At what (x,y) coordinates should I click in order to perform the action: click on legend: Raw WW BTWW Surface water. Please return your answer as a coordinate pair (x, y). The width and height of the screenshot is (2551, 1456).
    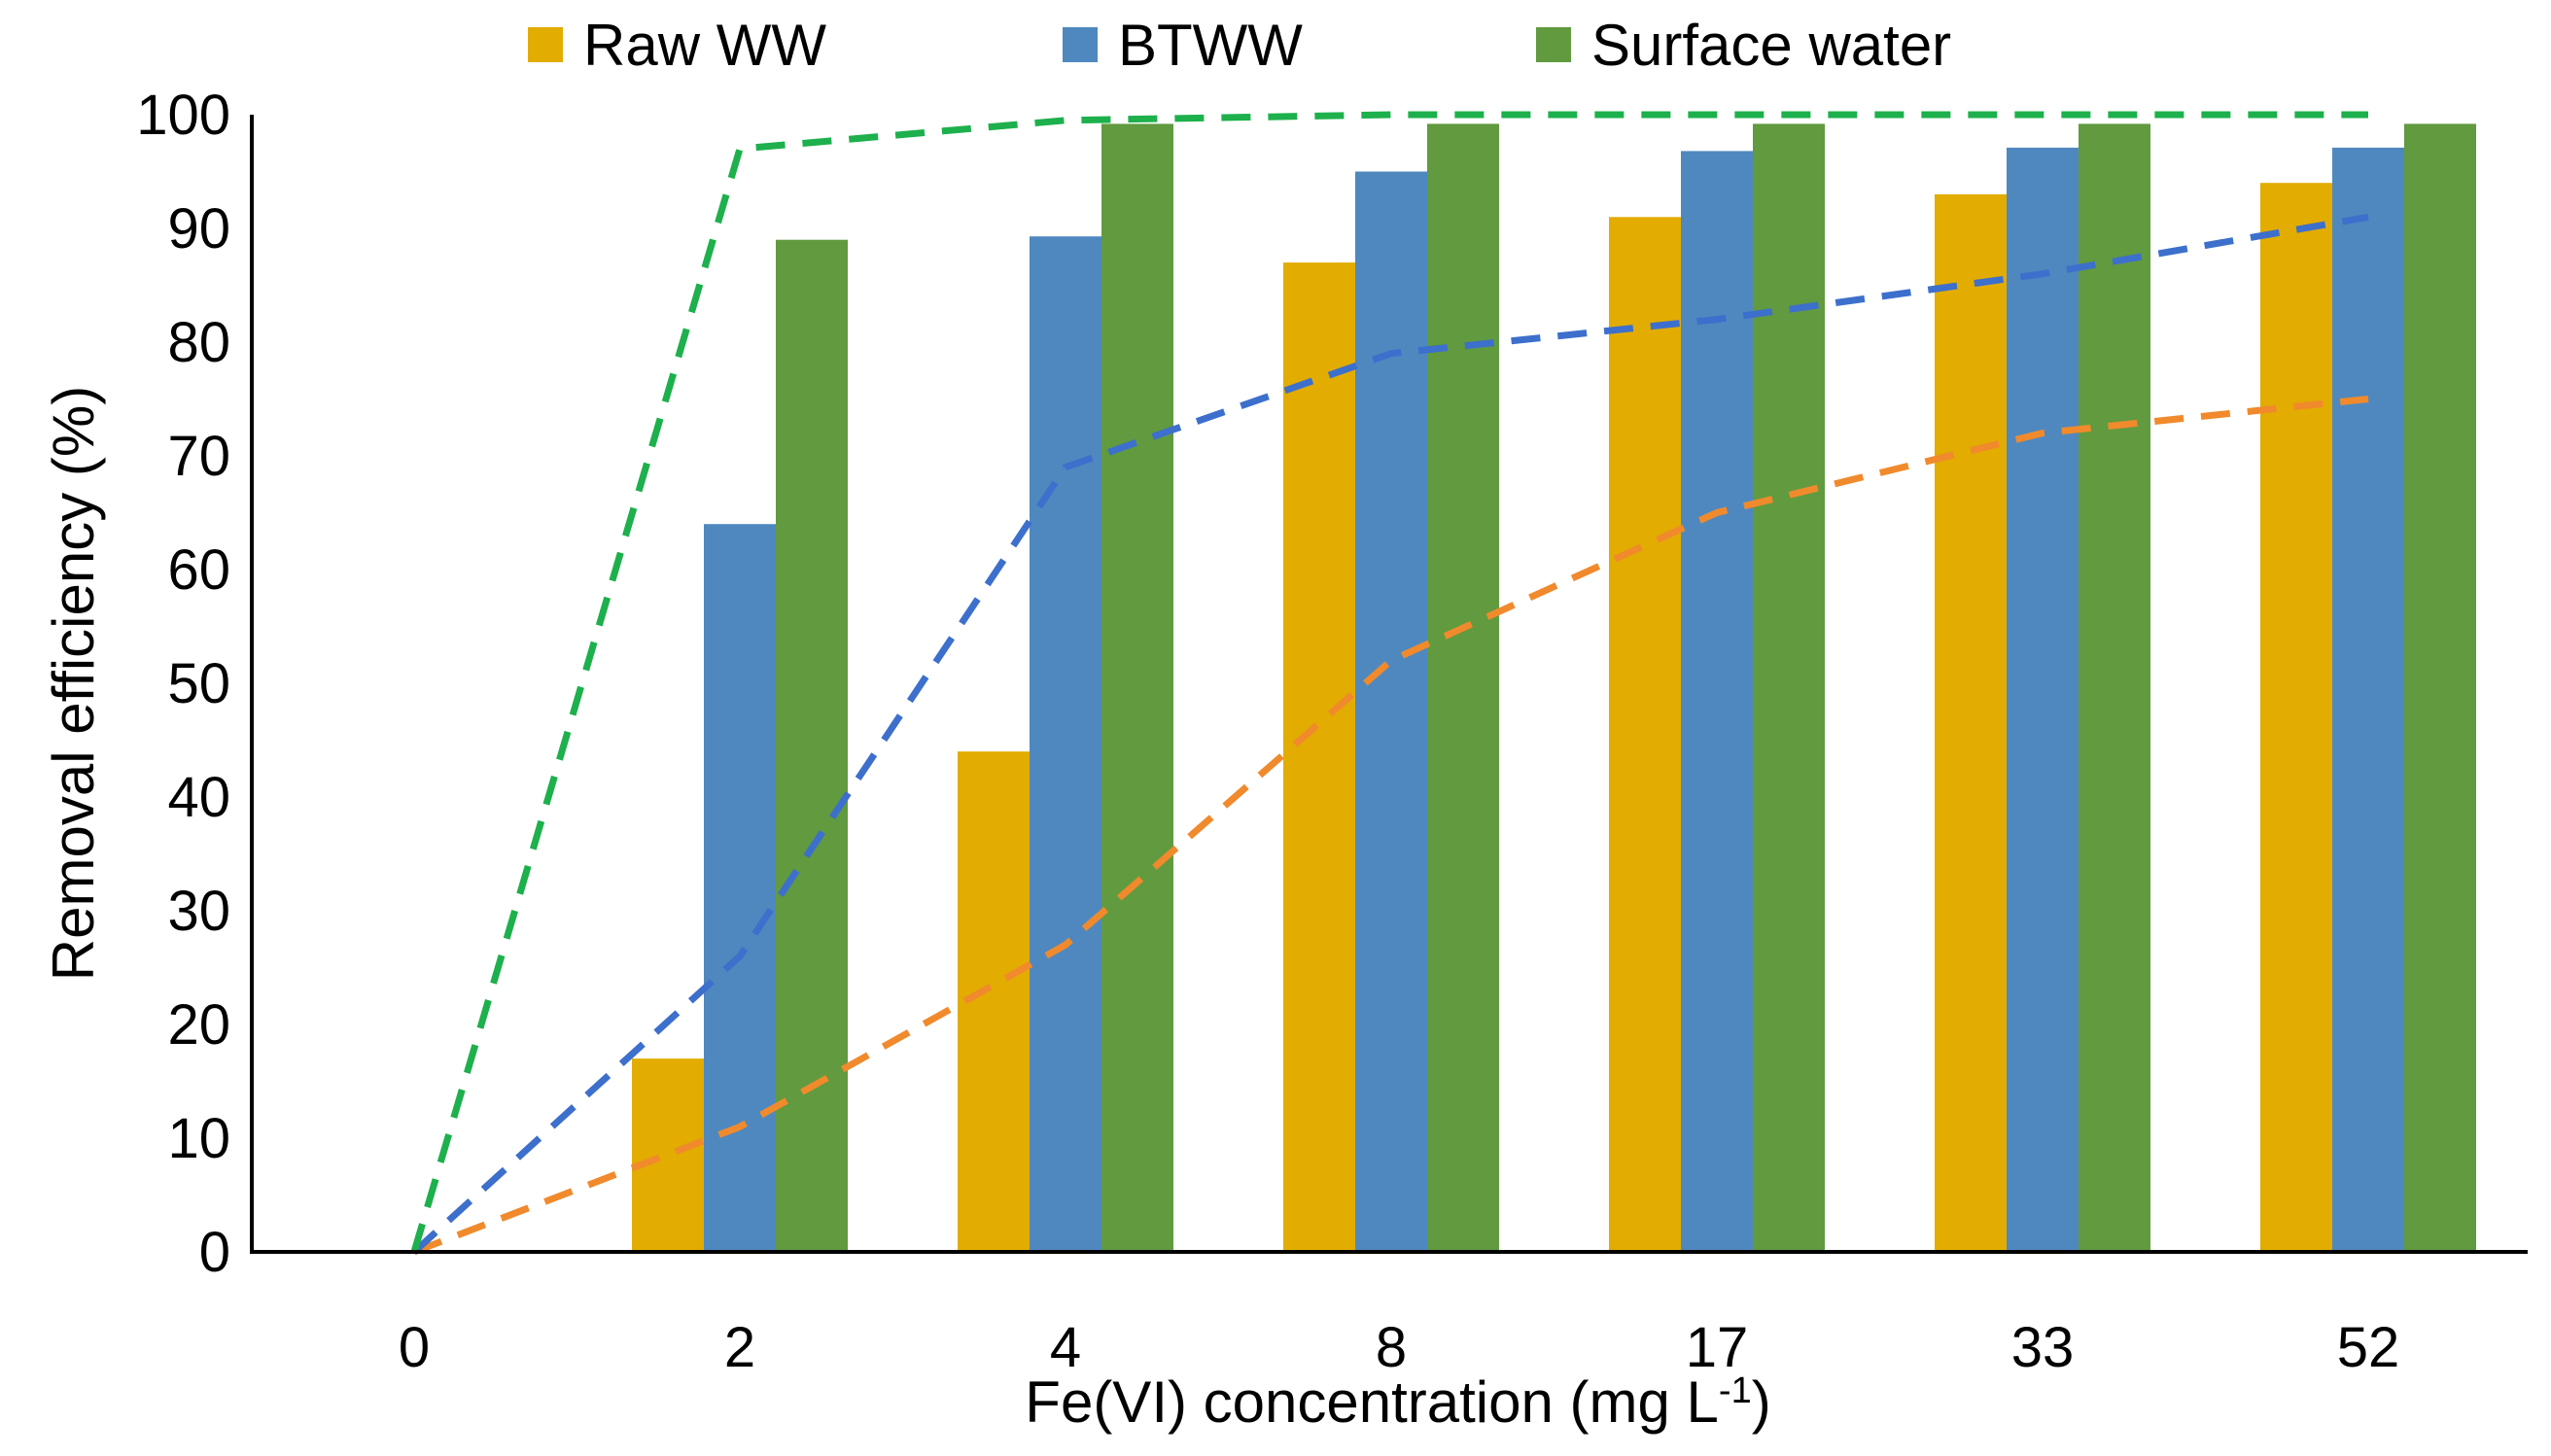
    Looking at the image, I should click on (1240, 45).